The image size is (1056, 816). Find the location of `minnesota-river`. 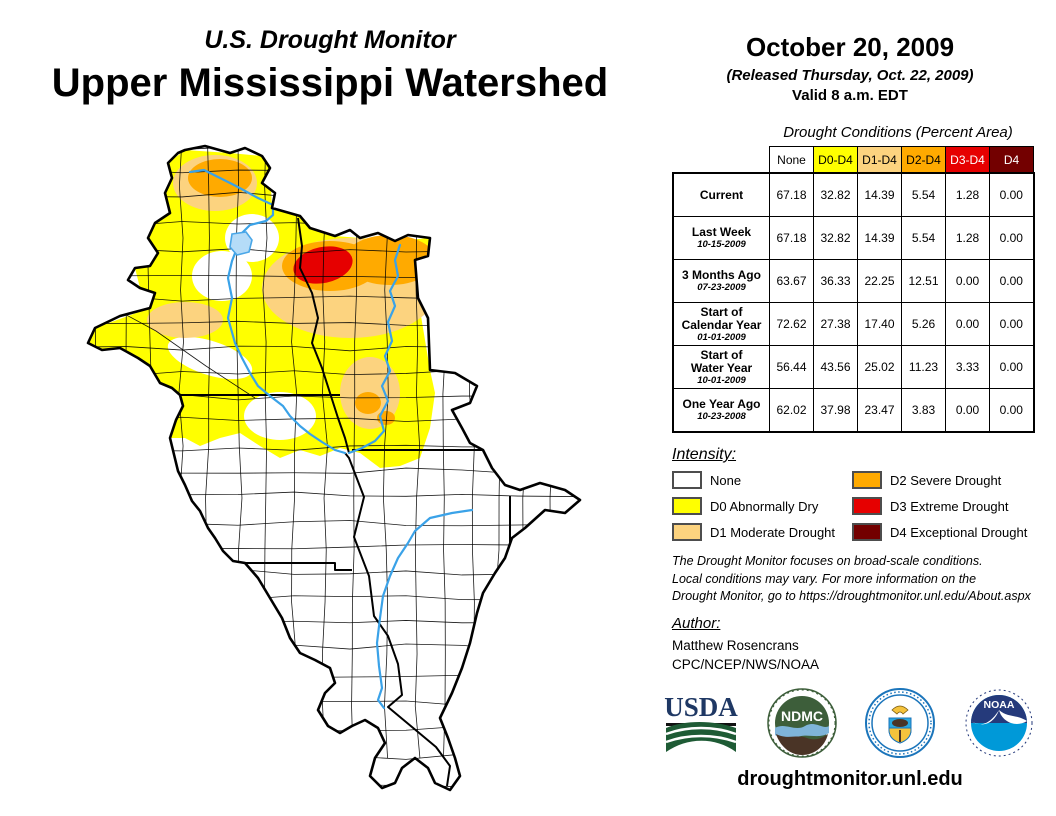

minnesota-river is located at coordinates (109, 286).